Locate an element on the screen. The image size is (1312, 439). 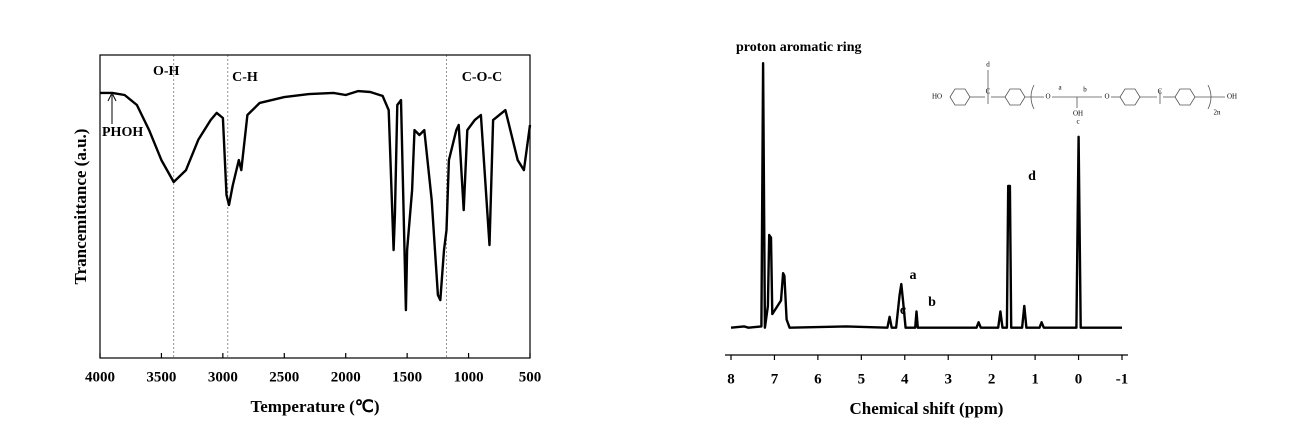
x-tick-label: 0 is located at coordinates (1079, 379).